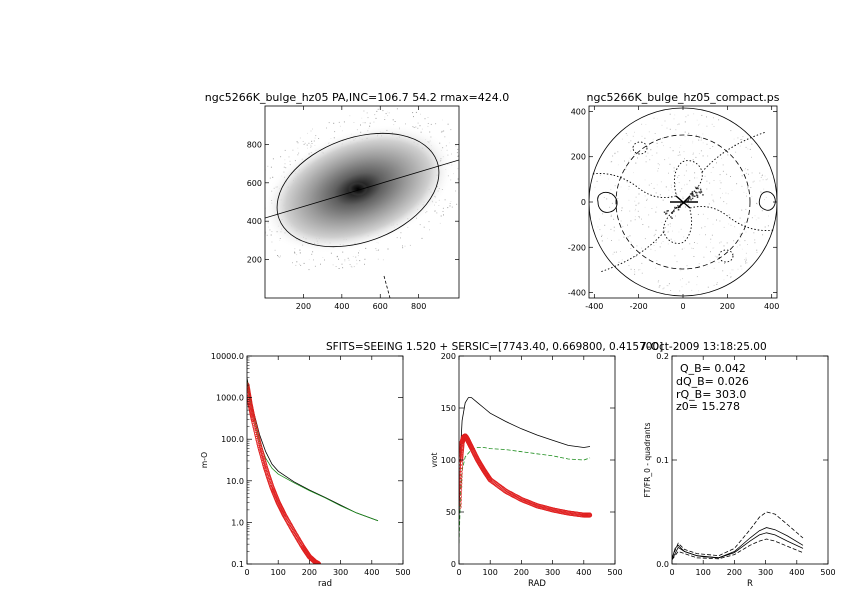 The image size is (842, 595). What do you see at coordinates (750, 584) in the screenshot?
I see `x-axis-label: R` at bounding box center [750, 584].